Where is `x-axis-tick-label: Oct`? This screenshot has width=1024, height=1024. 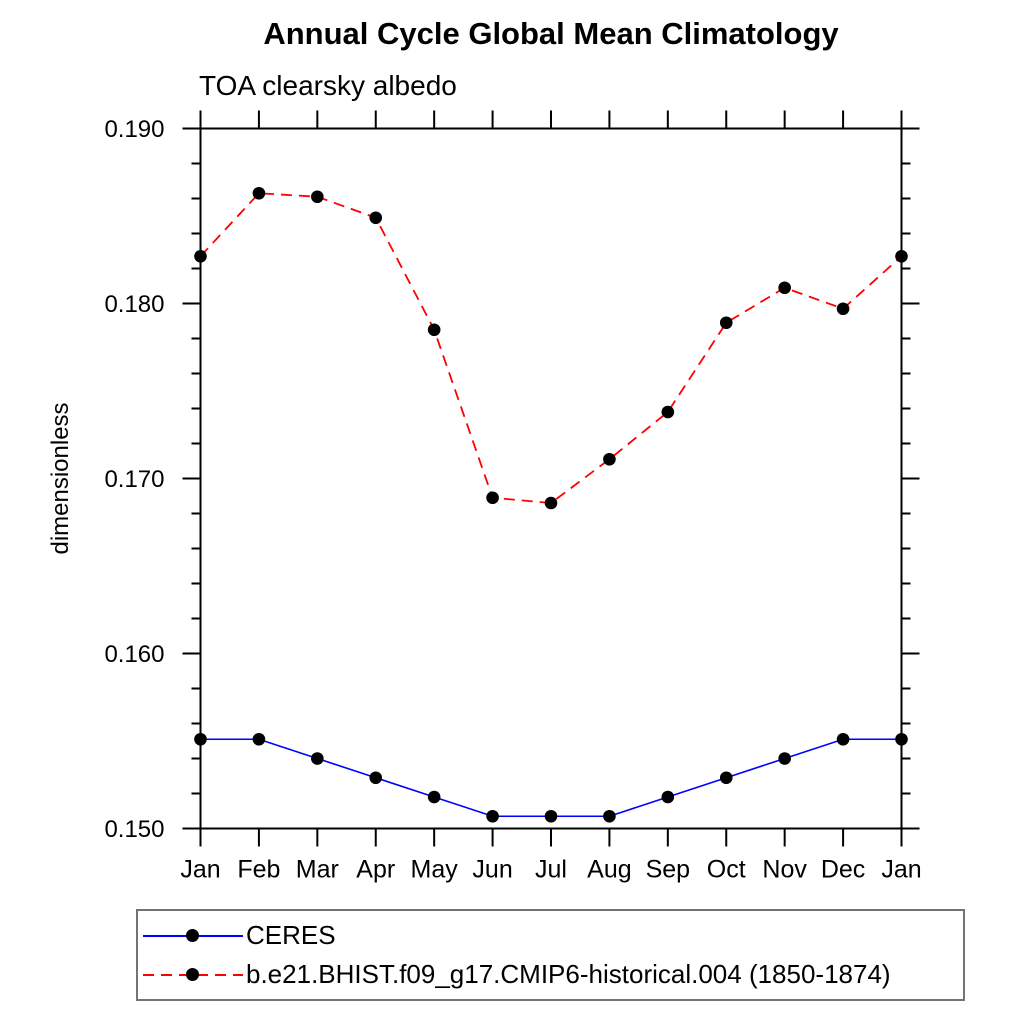
x-axis-tick-label: Oct is located at coordinates (726, 870).